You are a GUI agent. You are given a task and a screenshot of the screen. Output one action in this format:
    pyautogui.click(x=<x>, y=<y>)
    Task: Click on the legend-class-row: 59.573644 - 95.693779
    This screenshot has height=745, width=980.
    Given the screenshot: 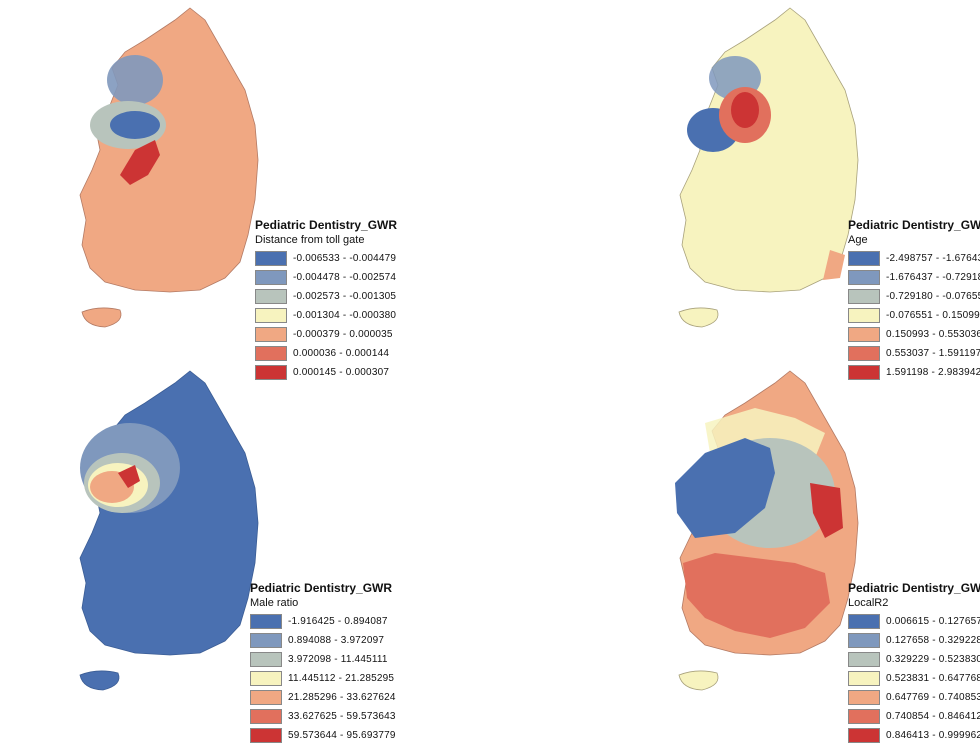 What is the action you would take?
    pyautogui.click(x=323, y=735)
    